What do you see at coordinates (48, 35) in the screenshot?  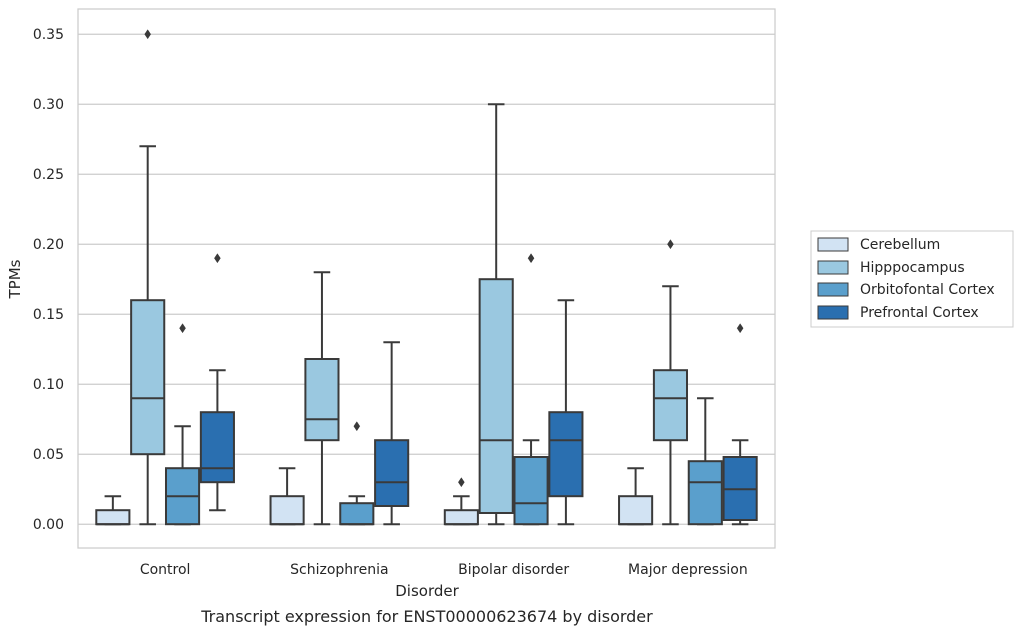 I see `y-tick-label: 0.35` at bounding box center [48, 35].